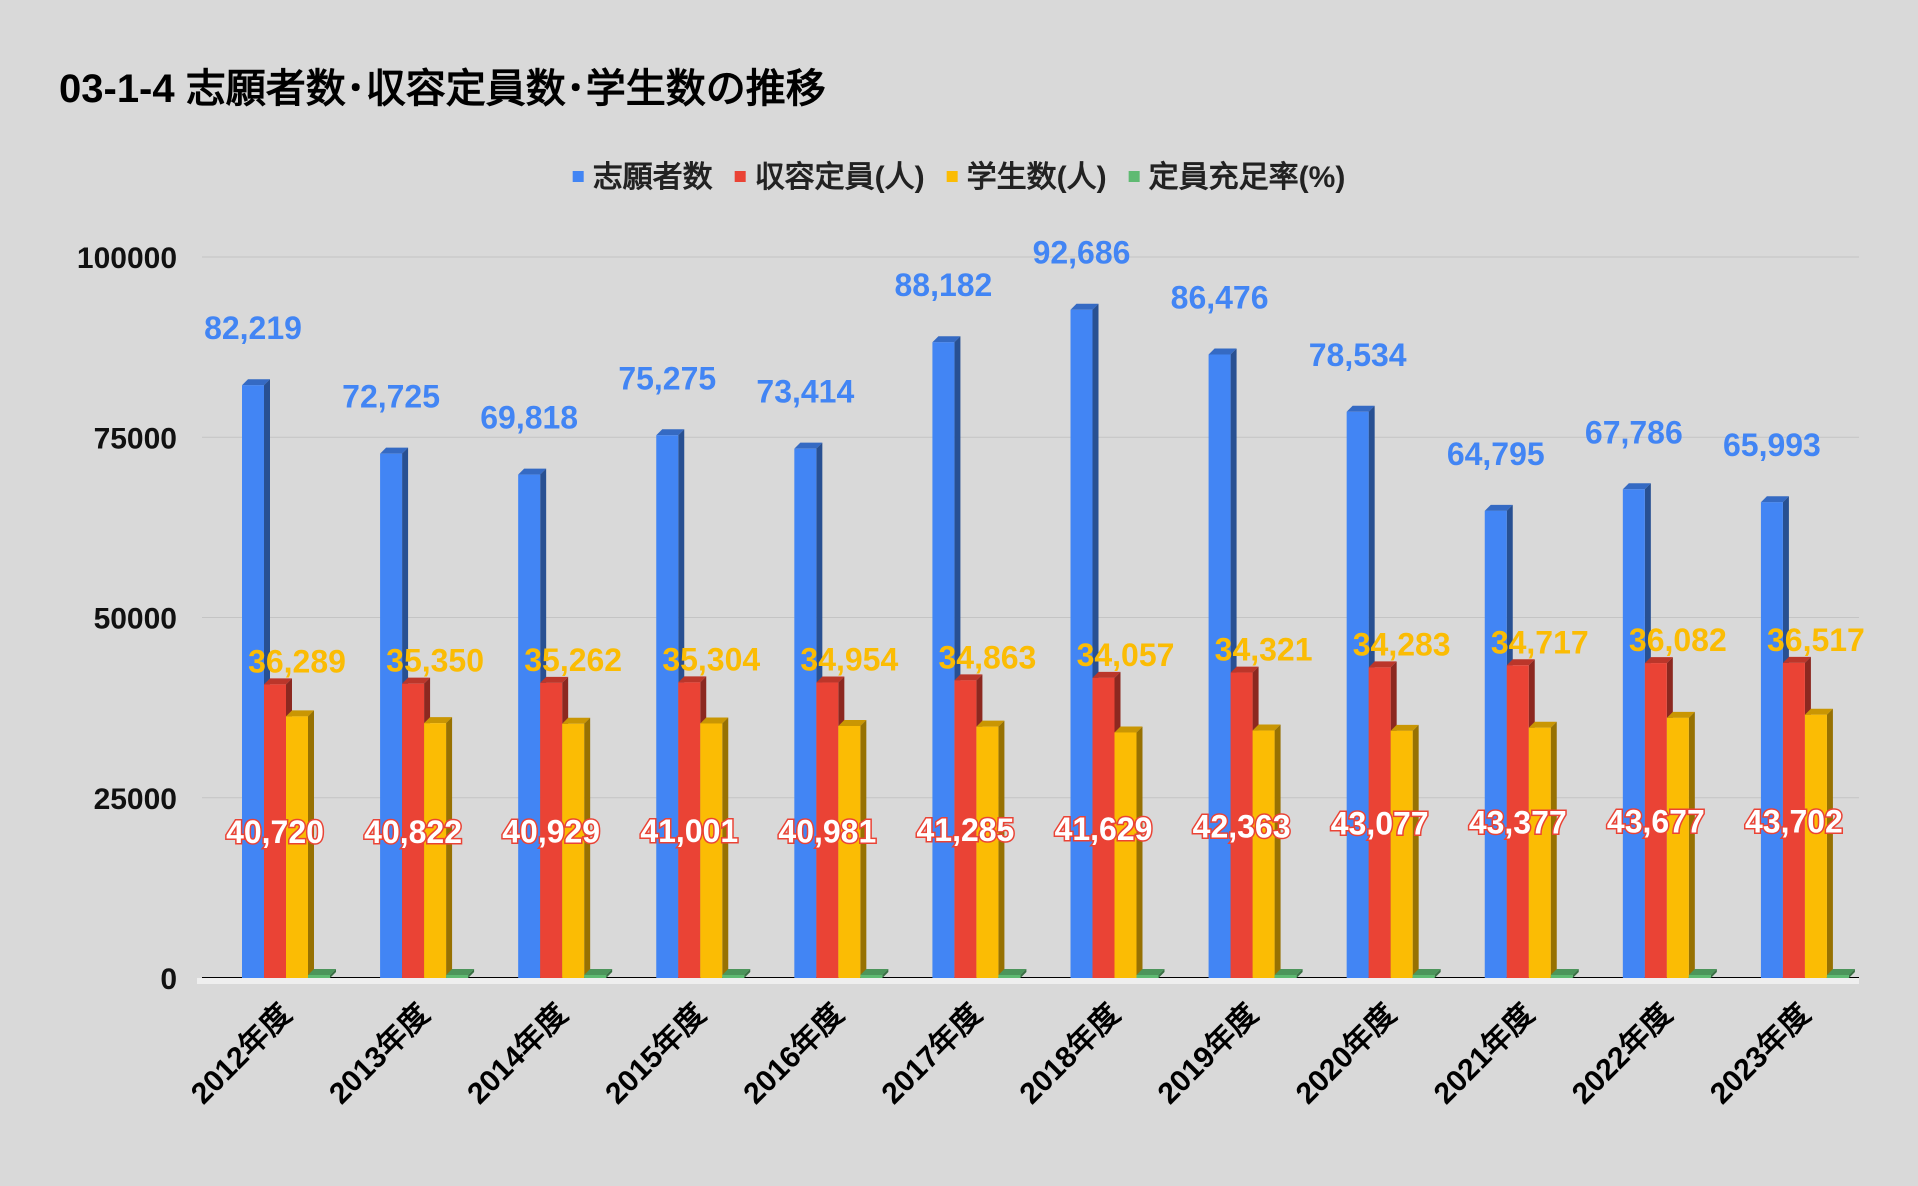 The height and width of the screenshot is (1186, 1918). Describe the element at coordinates (655, 1054) in the screenshot. I see `x-tick-label: 2015年度` at that location.